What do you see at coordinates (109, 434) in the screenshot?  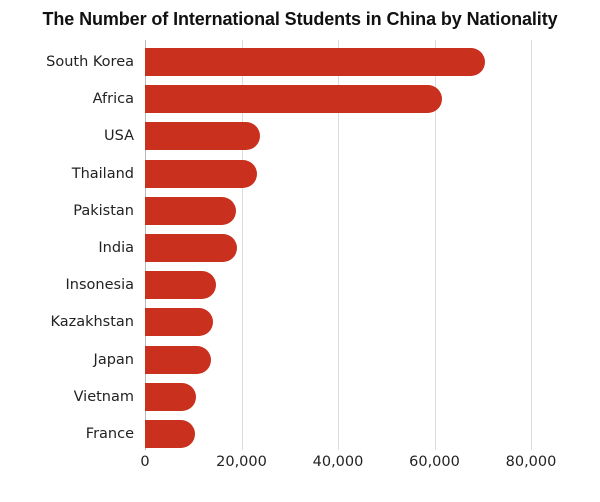 I see `category-label: France` at bounding box center [109, 434].